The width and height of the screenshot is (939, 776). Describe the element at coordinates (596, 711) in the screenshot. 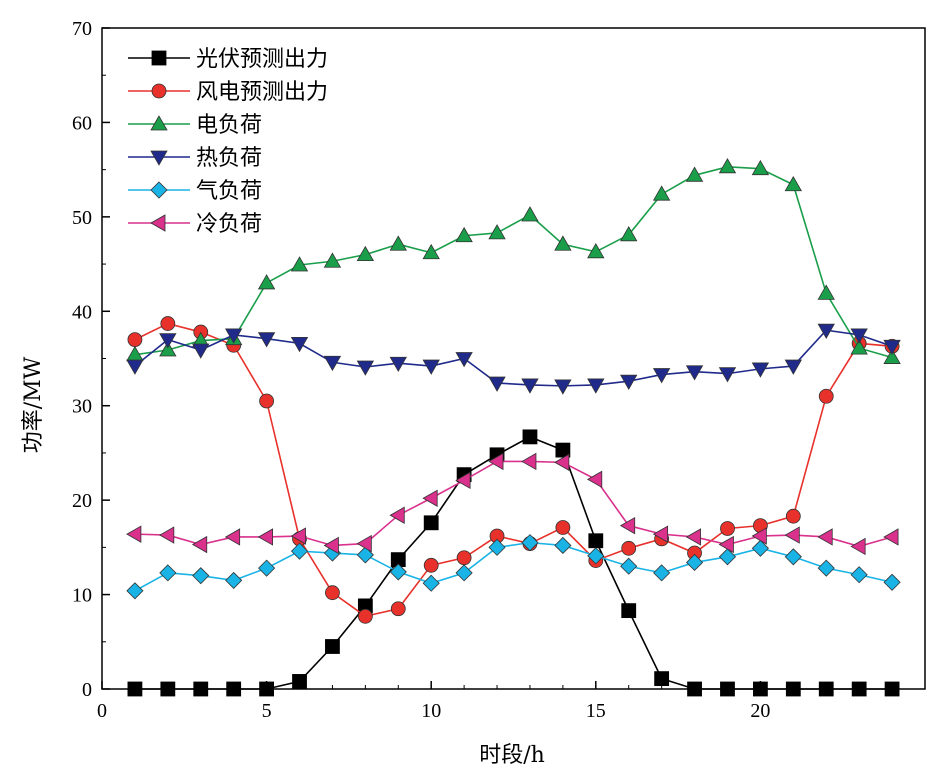

I see `x-tick-label: 15` at that location.